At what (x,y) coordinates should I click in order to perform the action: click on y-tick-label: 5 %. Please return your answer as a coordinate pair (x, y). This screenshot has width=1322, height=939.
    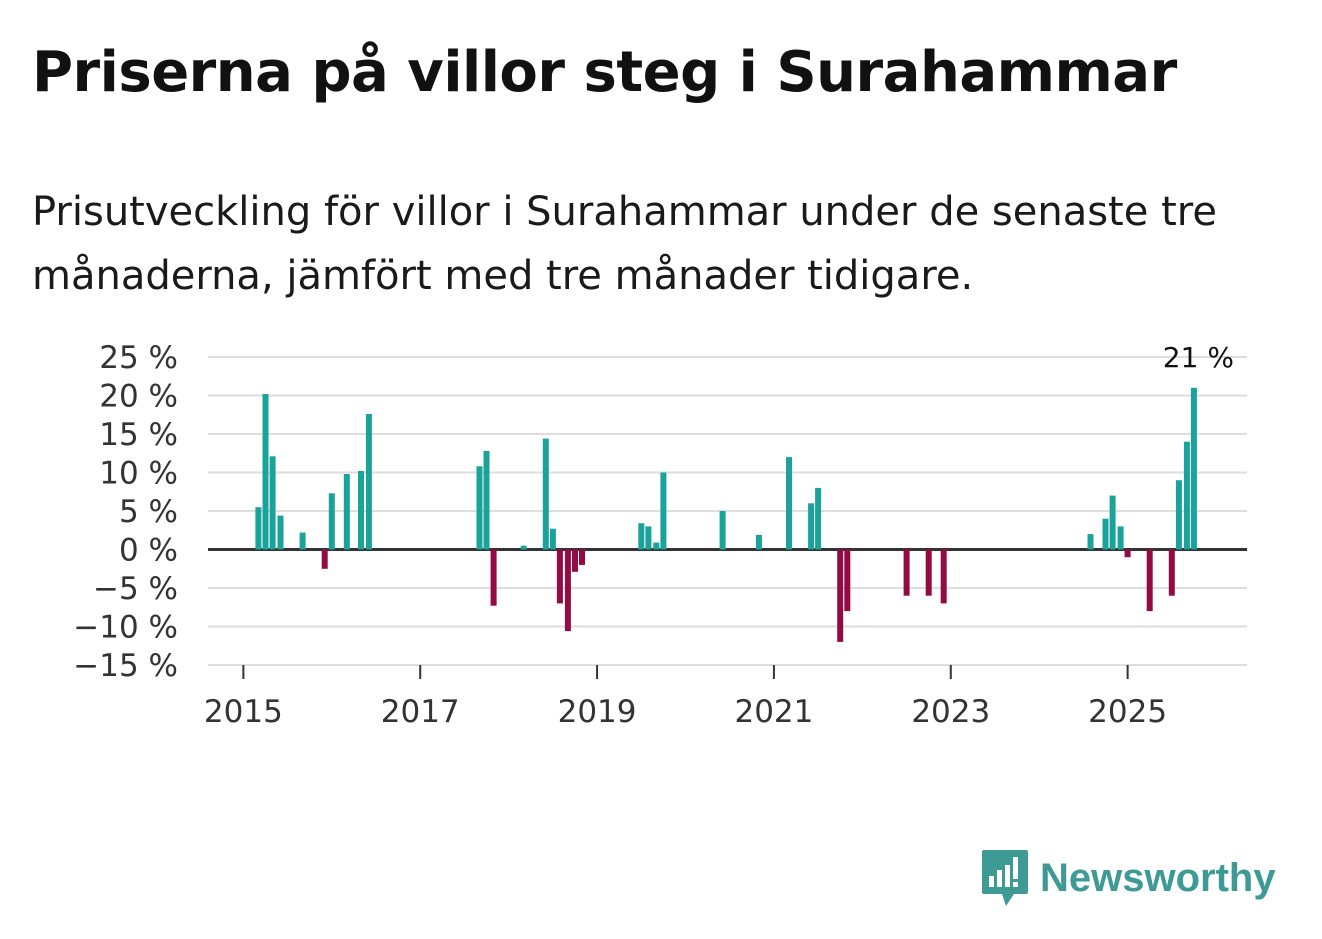
    Looking at the image, I should click on (148, 512).